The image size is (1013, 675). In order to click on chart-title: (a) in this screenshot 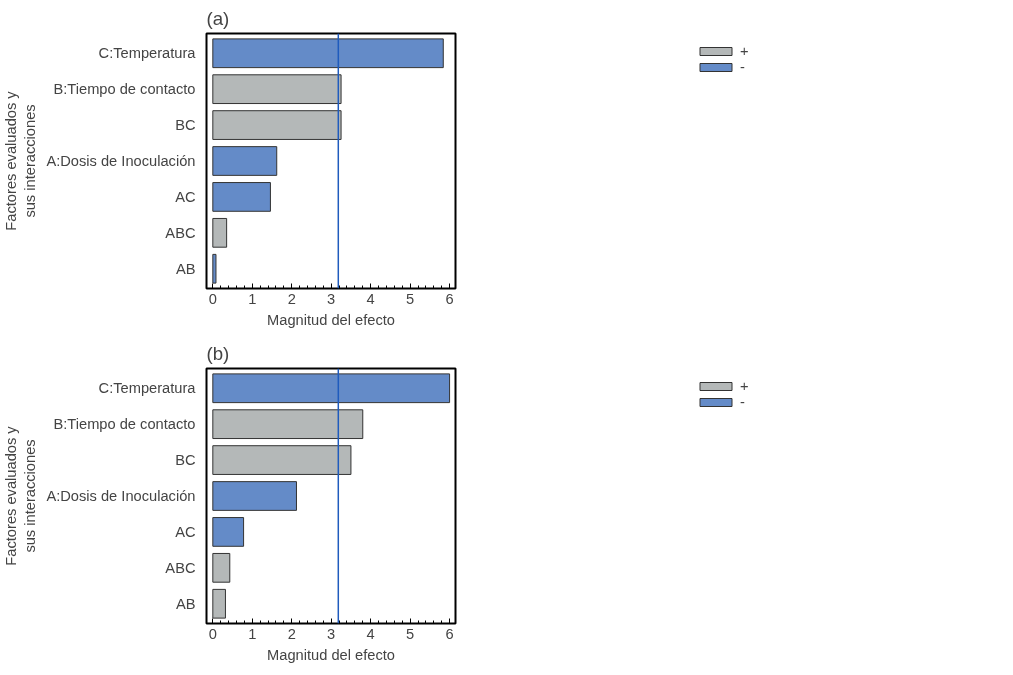, I will do `click(218, 18)`.